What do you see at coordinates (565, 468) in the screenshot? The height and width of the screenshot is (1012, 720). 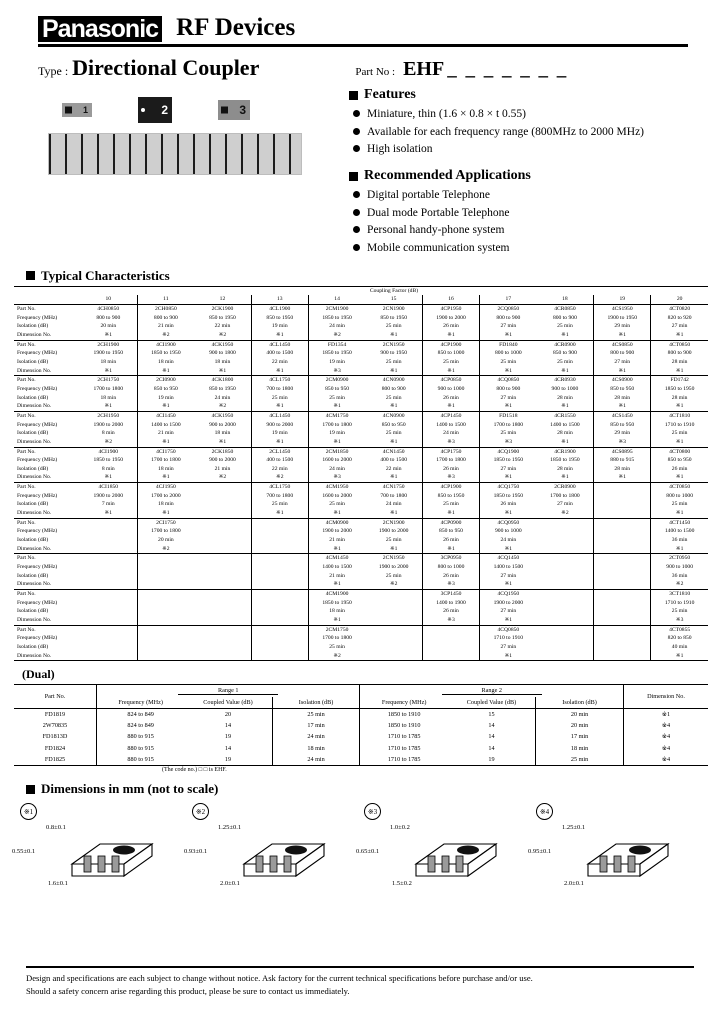 I see `cell-isolation-8: 28 min` at bounding box center [565, 468].